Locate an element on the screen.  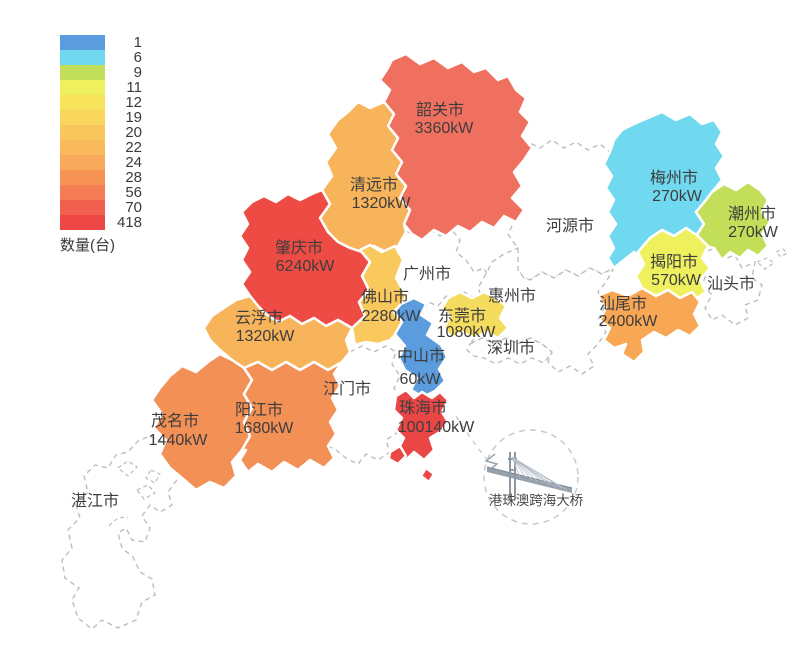
bridge-approach is located at coordinates (491, 462).